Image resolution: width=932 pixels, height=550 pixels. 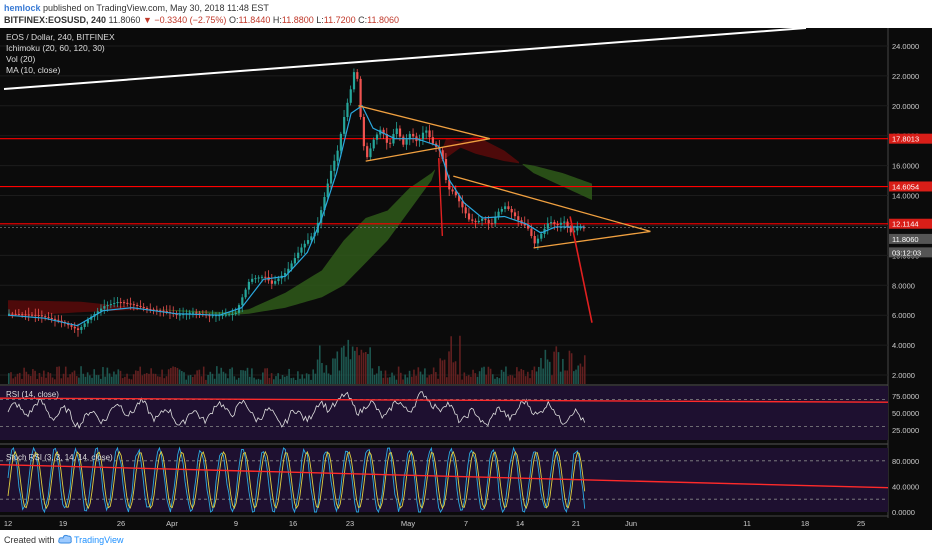 What do you see at coordinates (905, 461) in the screenshot?
I see `stoch-tick-label: 80.0000` at bounding box center [905, 461].